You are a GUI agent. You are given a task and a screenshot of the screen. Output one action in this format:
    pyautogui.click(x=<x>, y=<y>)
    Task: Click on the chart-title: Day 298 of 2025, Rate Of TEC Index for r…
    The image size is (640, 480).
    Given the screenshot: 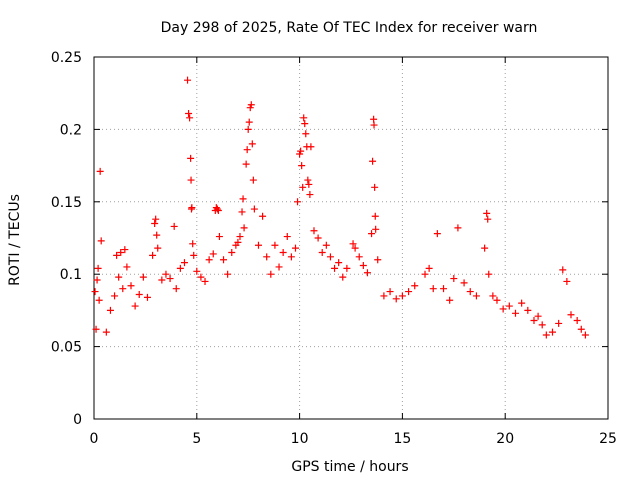 What is the action you would take?
    pyautogui.click(x=349, y=28)
    